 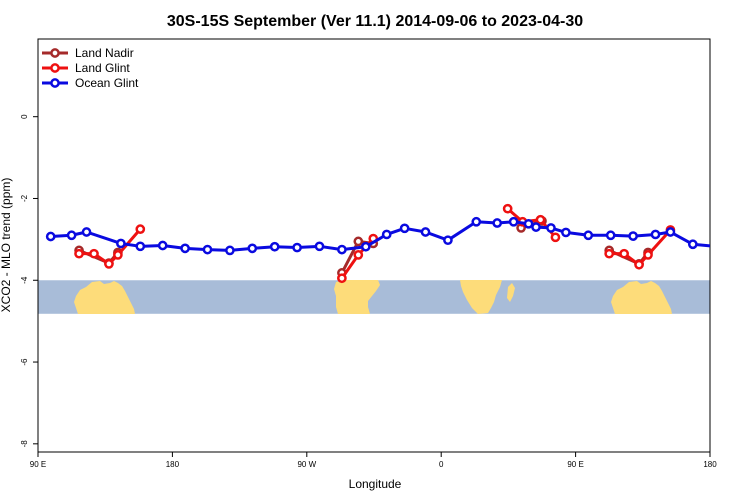 What do you see at coordinates (104, 53) in the screenshot?
I see `legend-label-land-nadir: Land Nadir` at bounding box center [104, 53].